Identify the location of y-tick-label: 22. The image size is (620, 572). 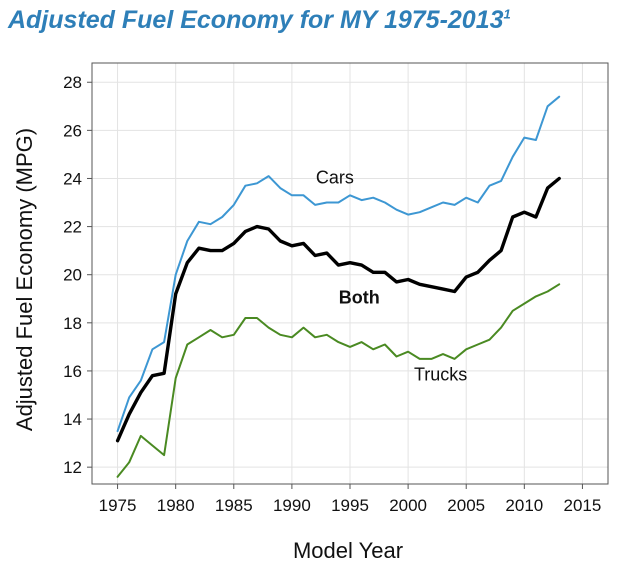
(72, 227).